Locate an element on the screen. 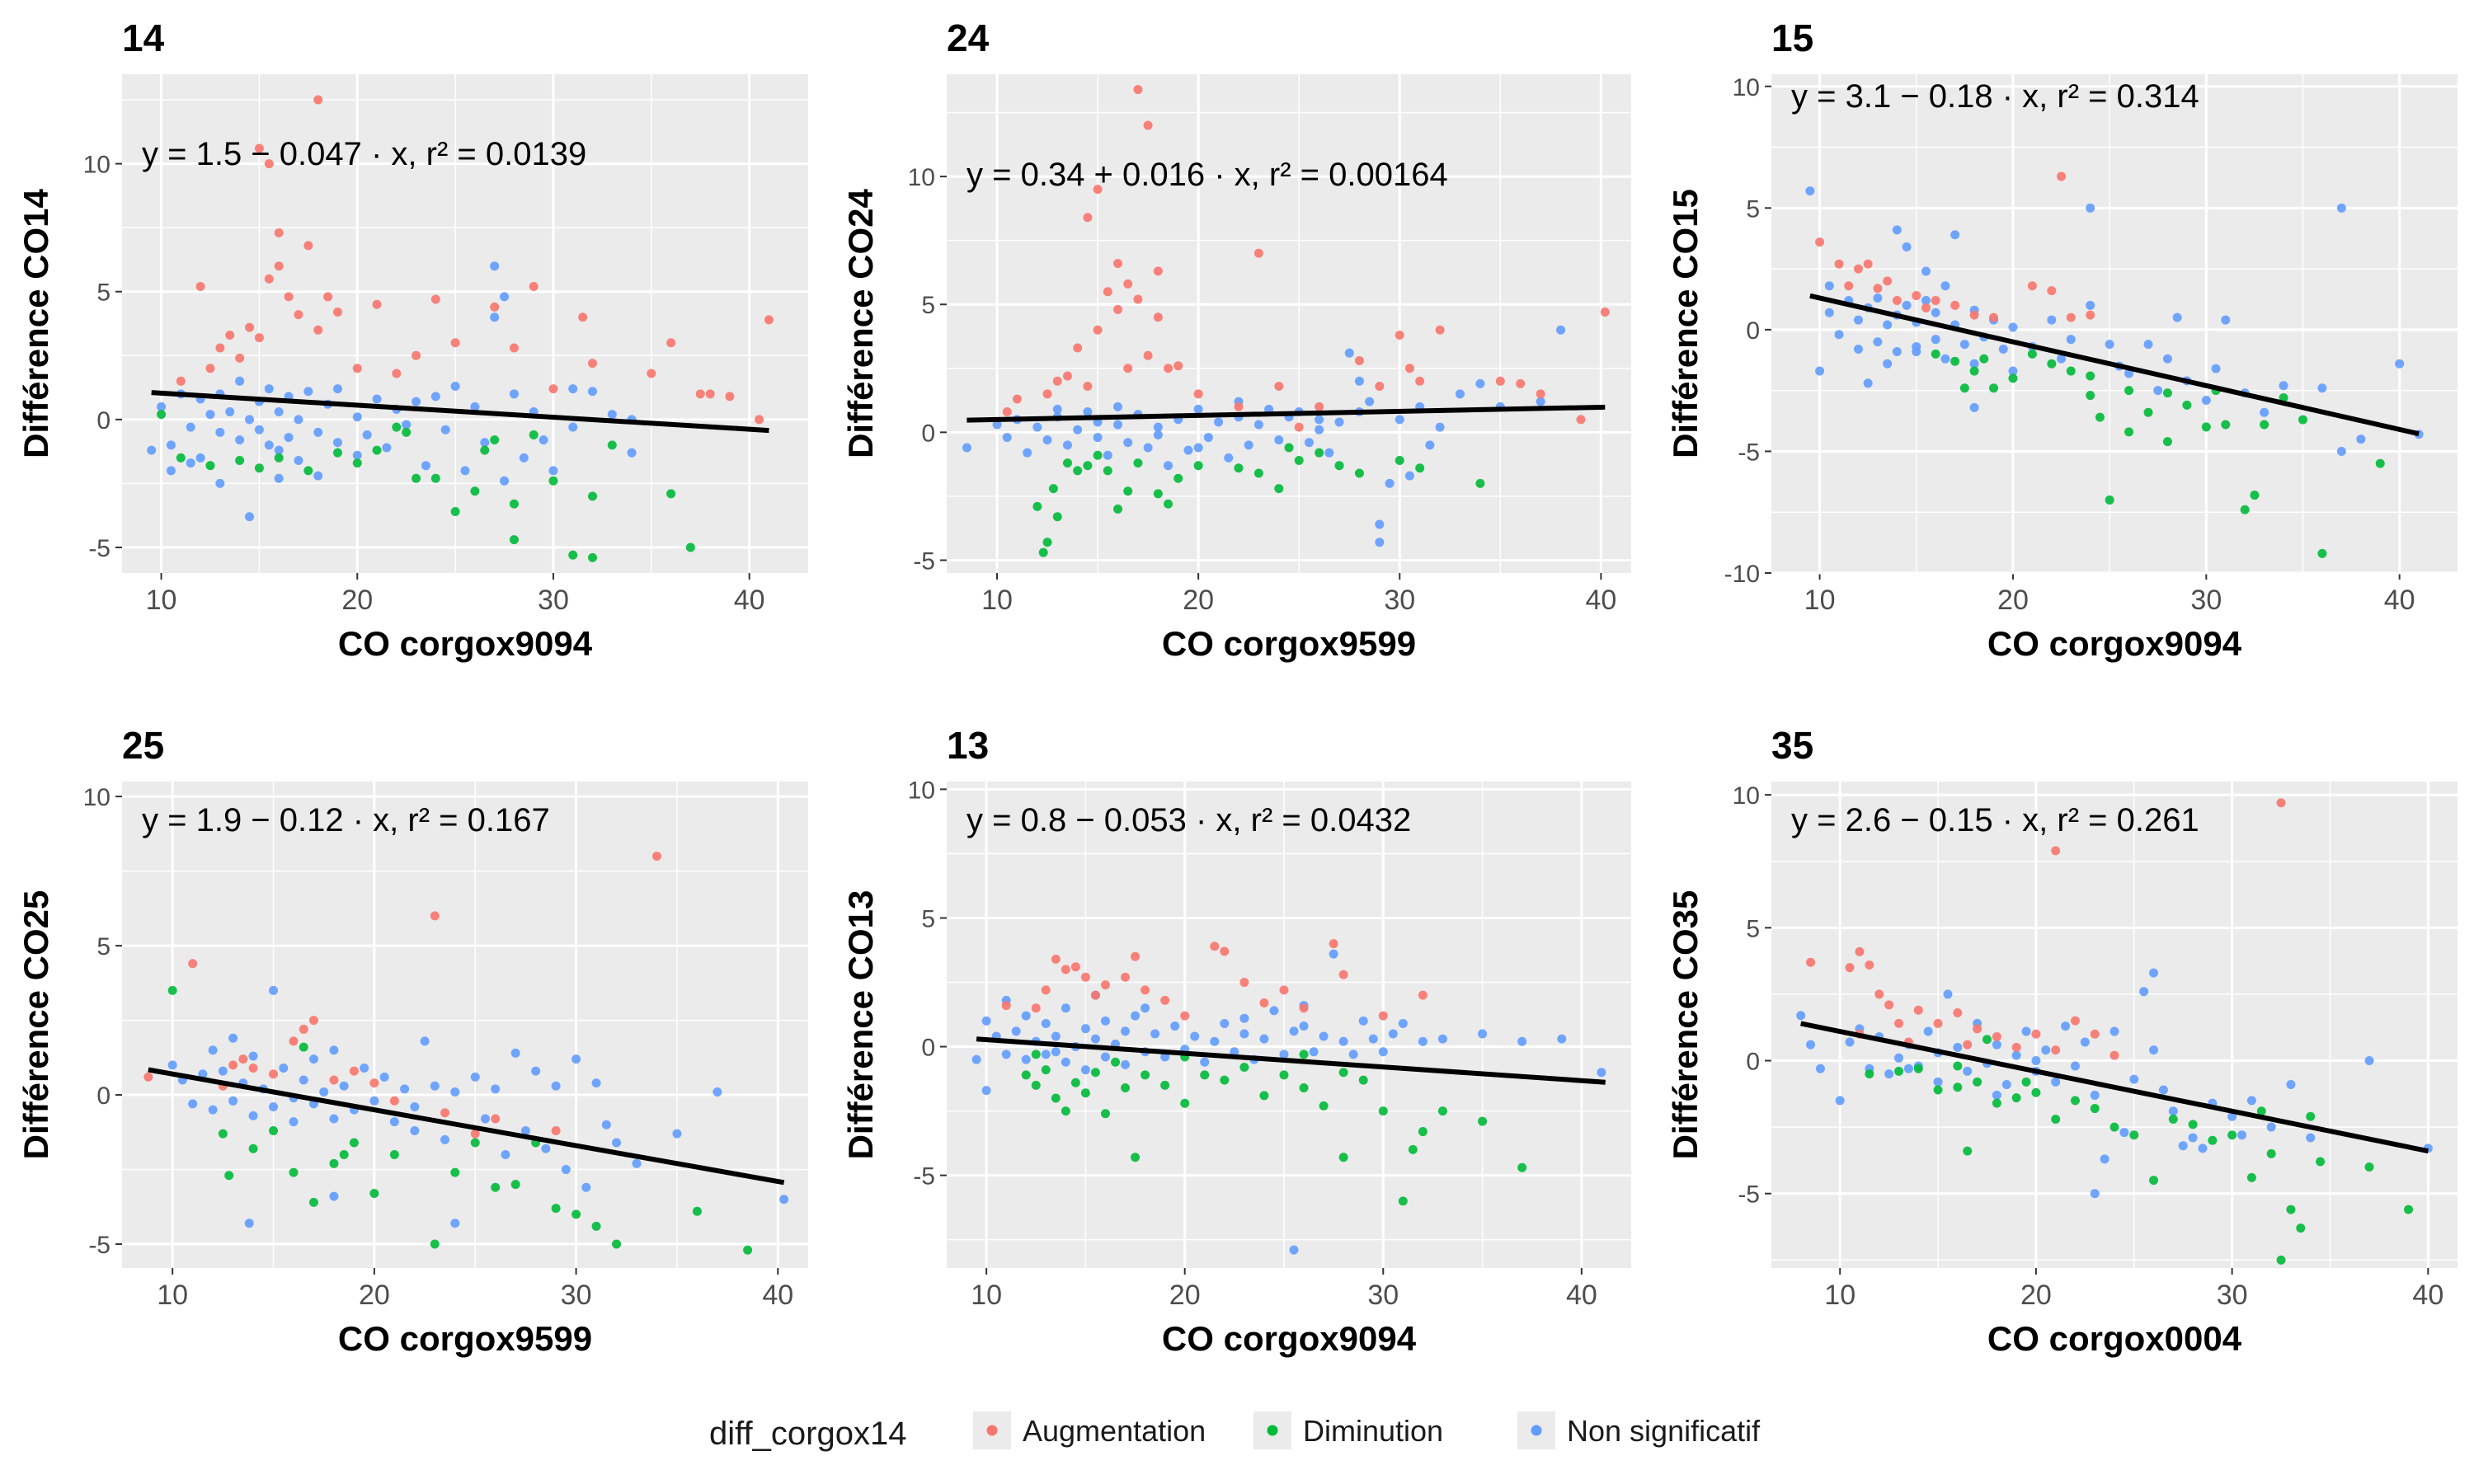 This screenshot has width=2474, height=1484. legend-item-diminution: Diminution is located at coordinates (1348, 1430).